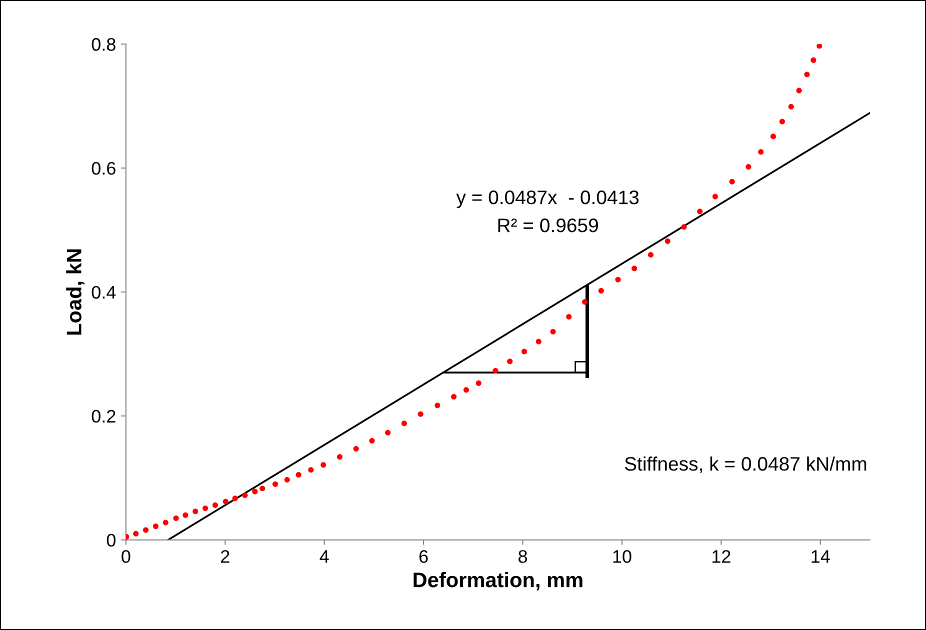 Image resolution: width=926 pixels, height=630 pixels. I want to click on y-tick-label: 0.8, so click(104, 44).